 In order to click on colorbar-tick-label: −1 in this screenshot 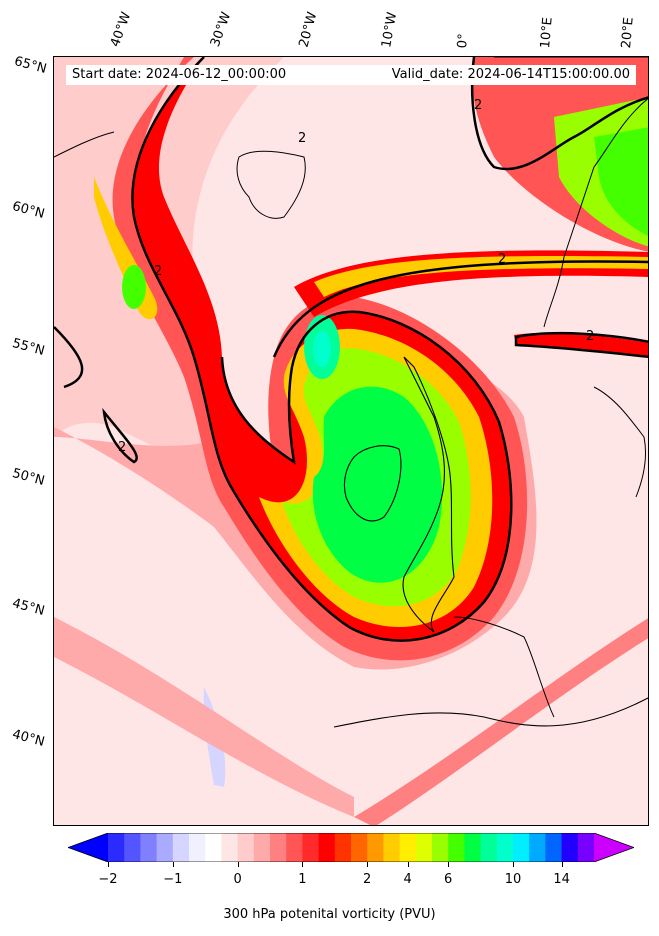, I will do `click(173, 879)`.